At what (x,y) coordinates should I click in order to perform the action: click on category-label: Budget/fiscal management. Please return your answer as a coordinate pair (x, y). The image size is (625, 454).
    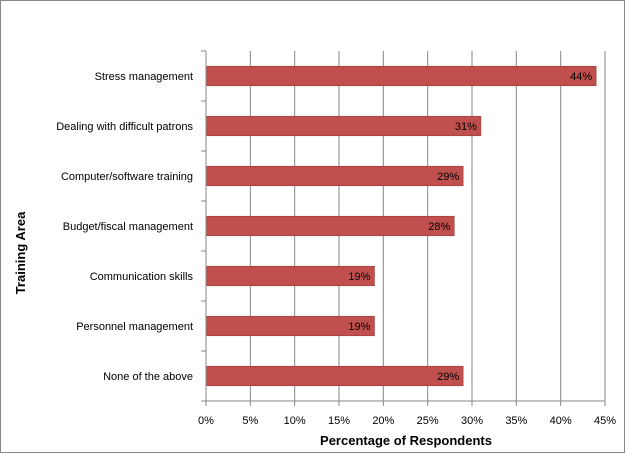
    Looking at the image, I should click on (128, 227).